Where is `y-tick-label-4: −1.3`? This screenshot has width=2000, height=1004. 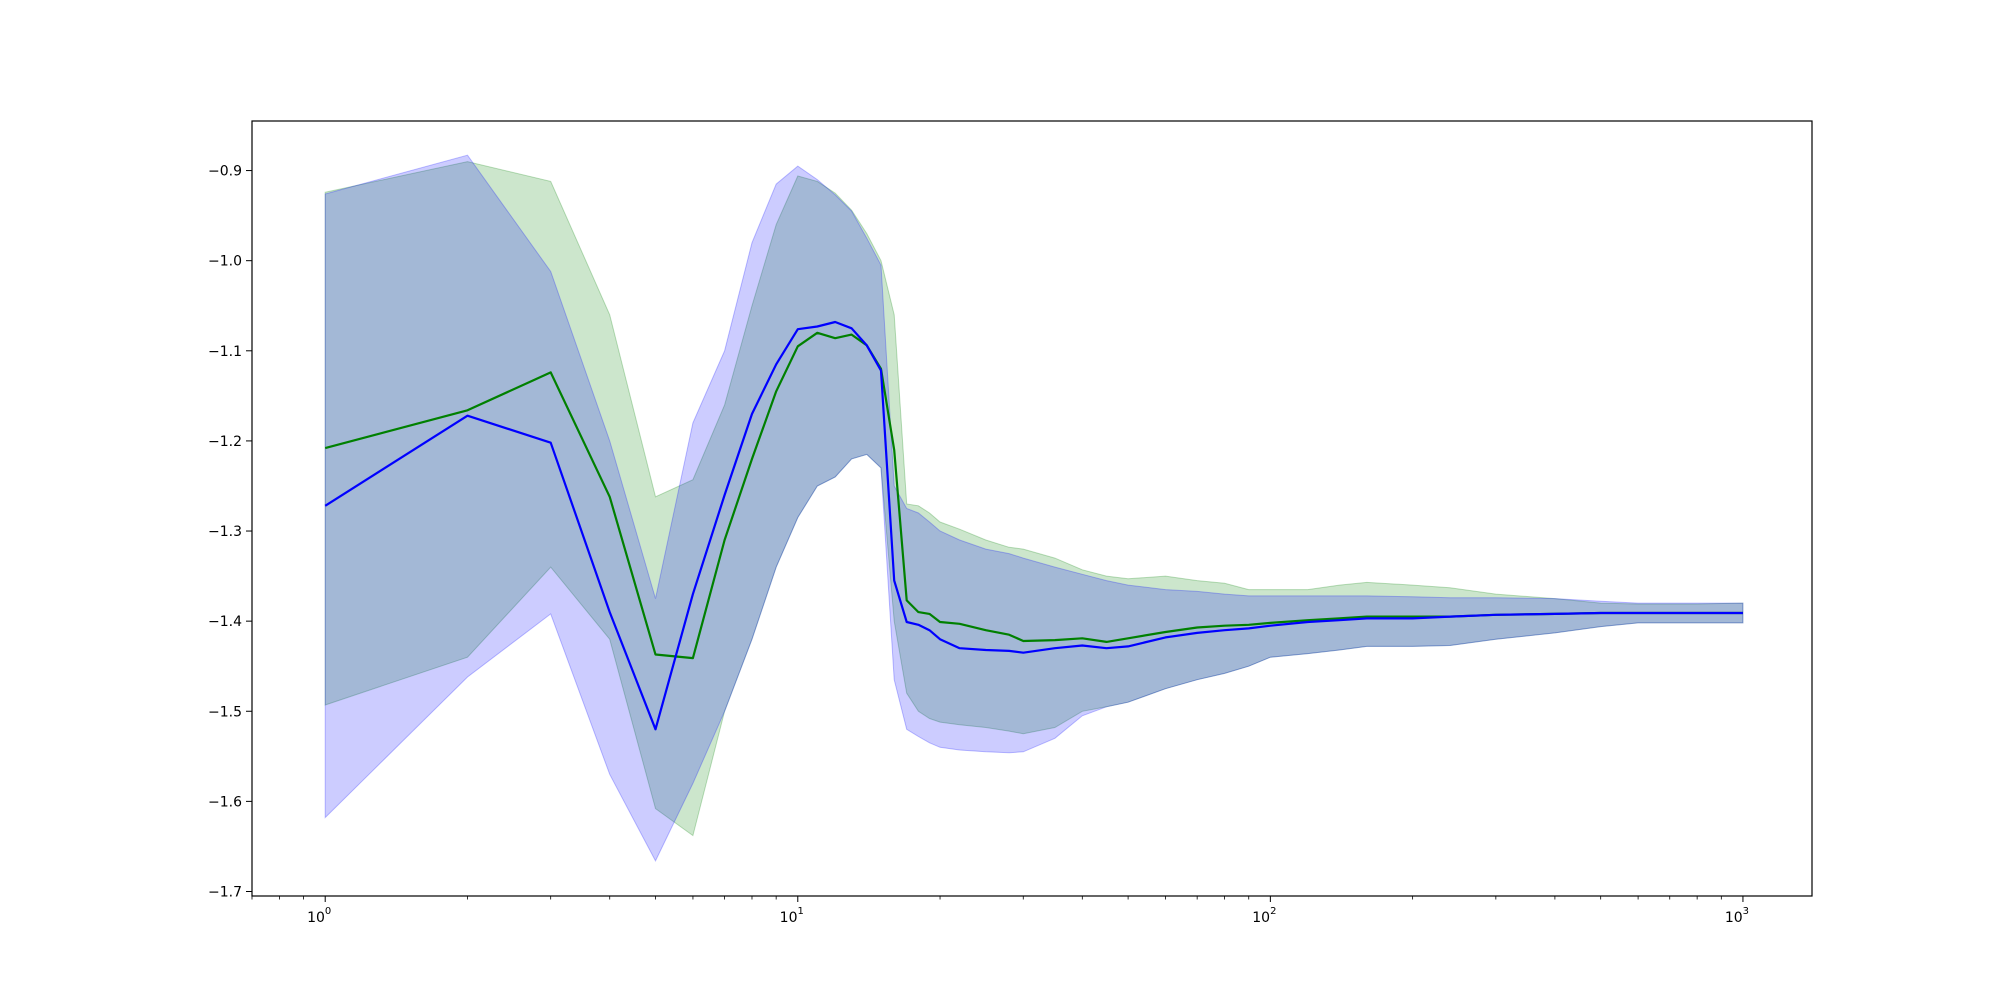 y-tick-label-4: −1.3 is located at coordinates (225, 532).